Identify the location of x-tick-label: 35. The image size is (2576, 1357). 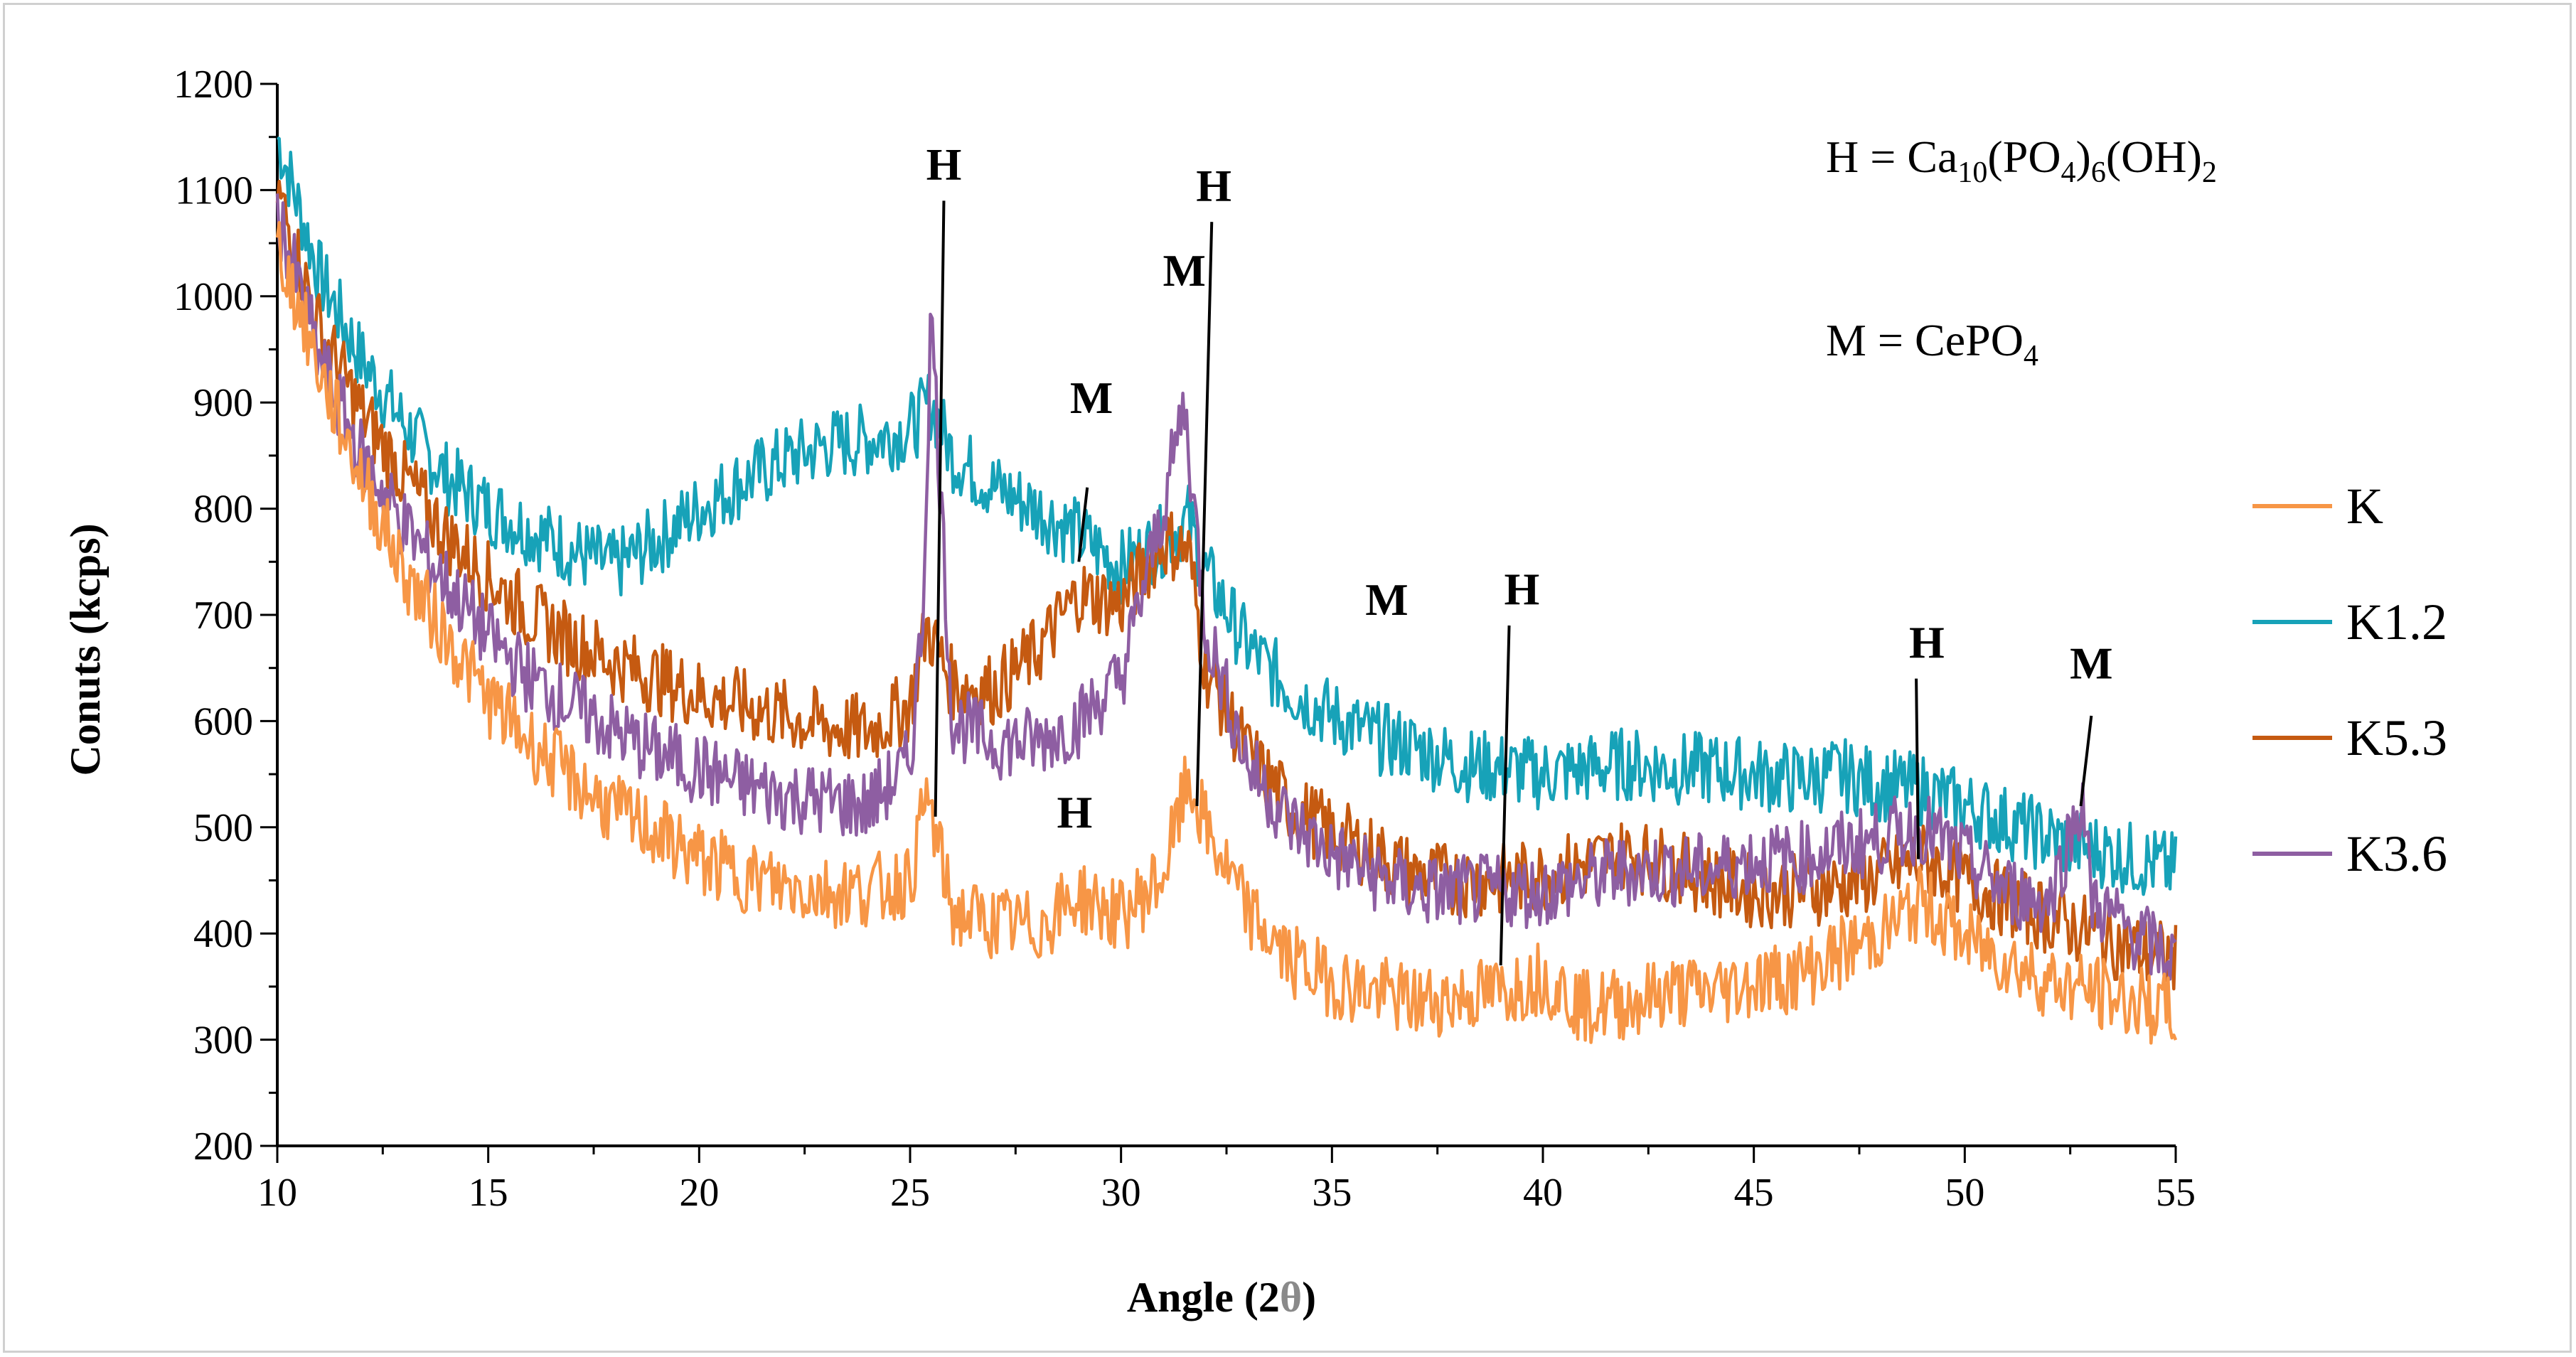
(1332, 1193).